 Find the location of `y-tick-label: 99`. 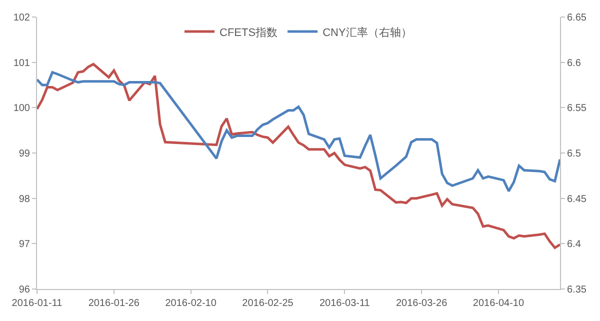

y-tick-label: 99 is located at coordinates (24, 154).